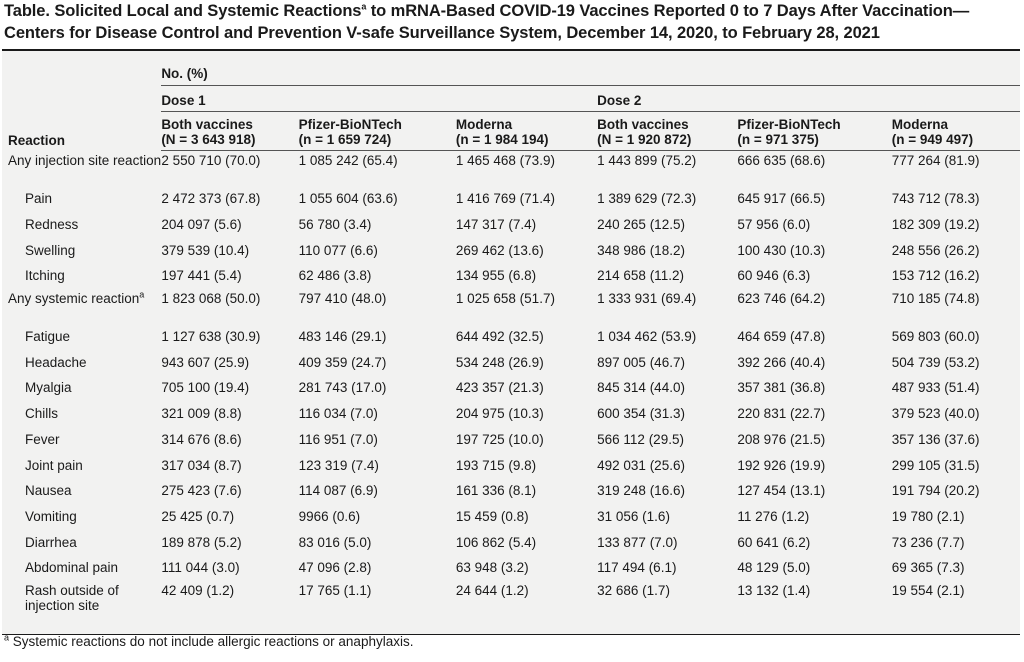 The height and width of the screenshot is (662, 1024). What do you see at coordinates (338, 439) in the screenshot?
I see `table-cell: 116 951 (7.0)` at bounding box center [338, 439].